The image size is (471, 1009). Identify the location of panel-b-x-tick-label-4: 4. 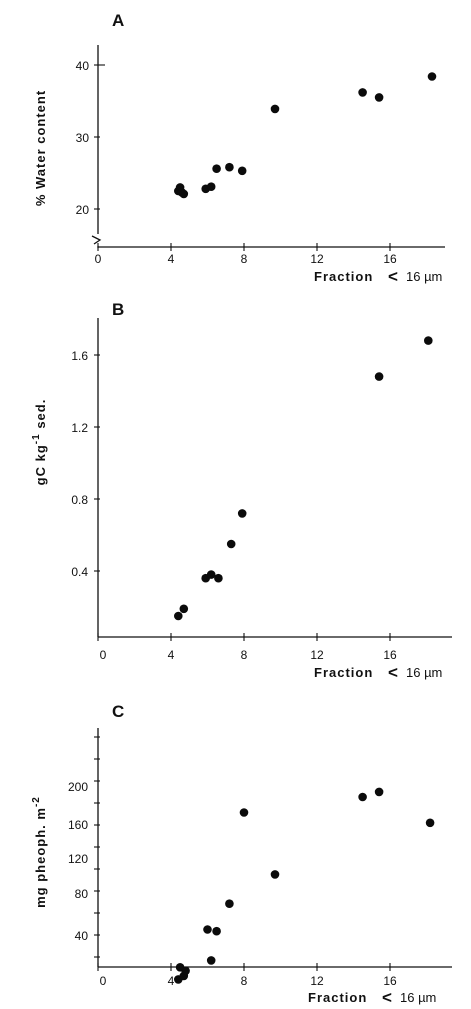
(171, 655).